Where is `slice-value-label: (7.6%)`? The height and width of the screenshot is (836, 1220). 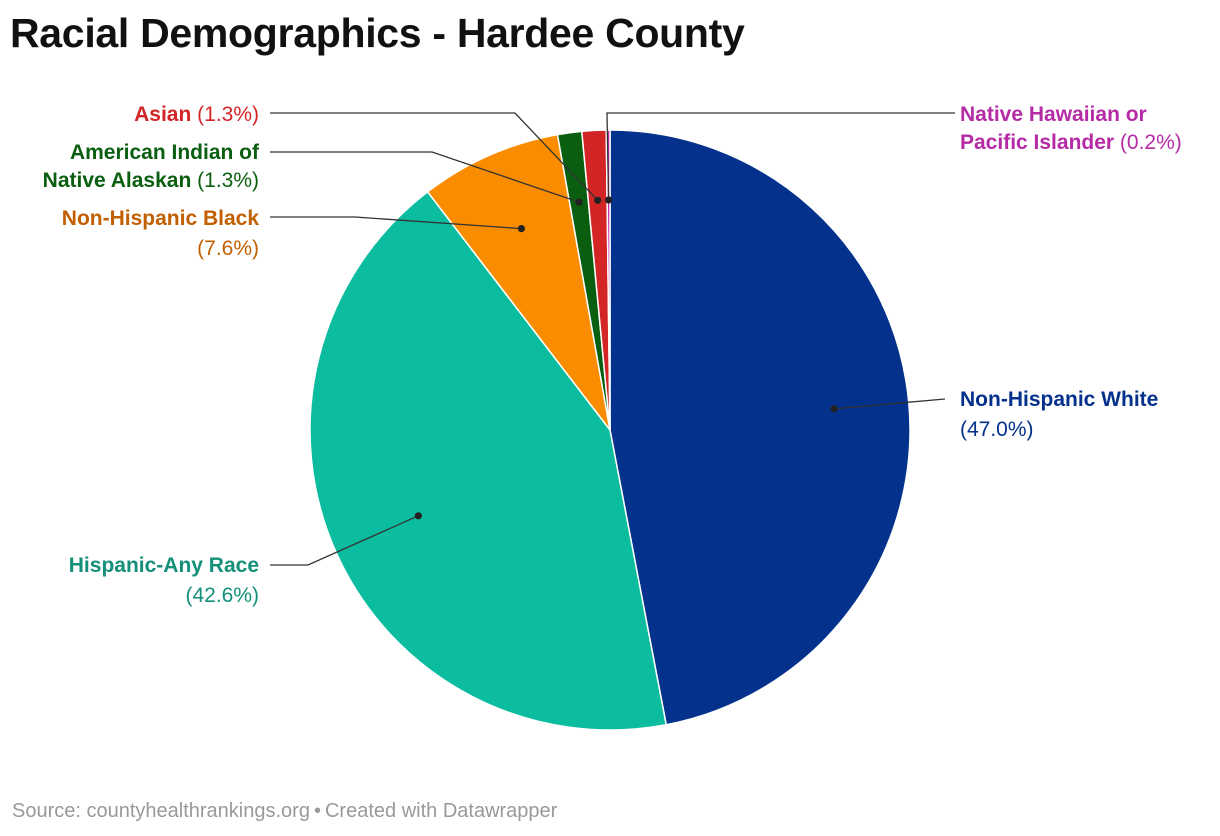 slice-value-label: (7.6%) is located at coordinates (228, 248).